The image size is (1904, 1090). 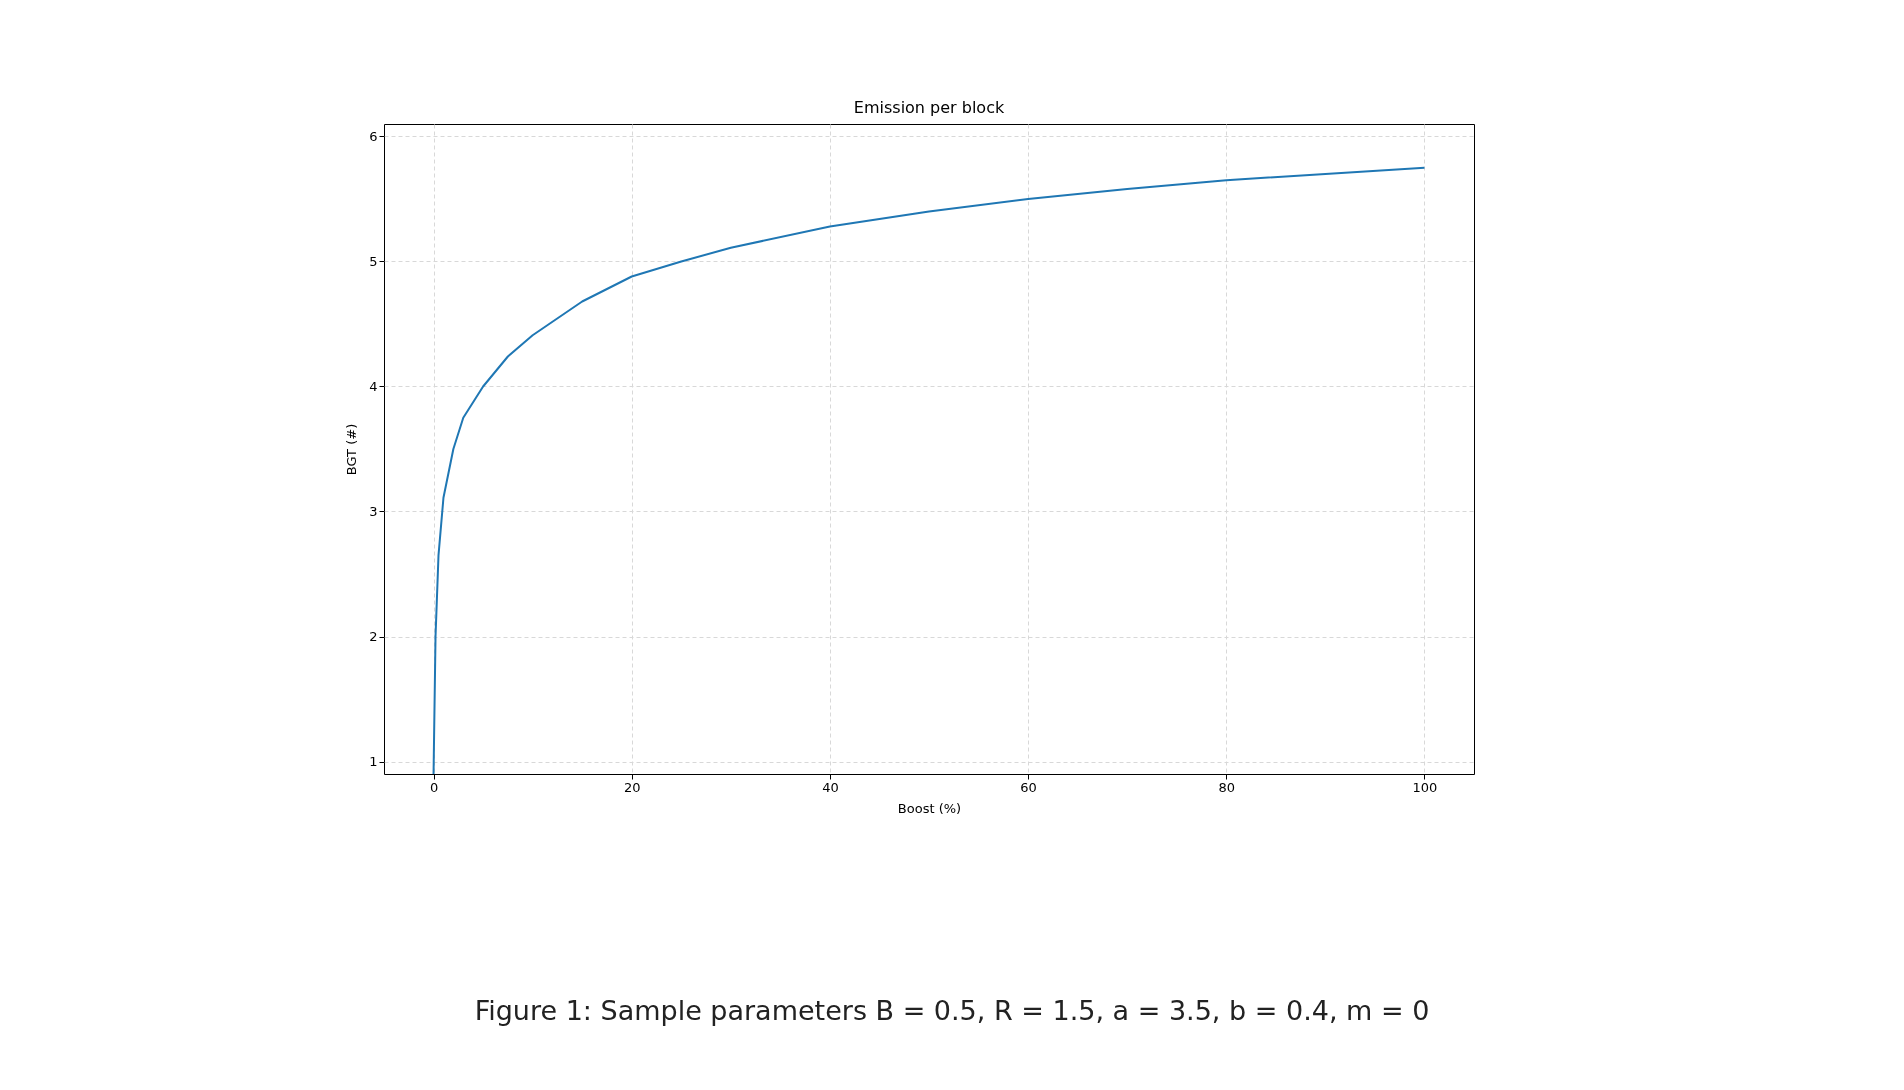 I want to click on y-tick-label: 1, so click(x=373, y=761).